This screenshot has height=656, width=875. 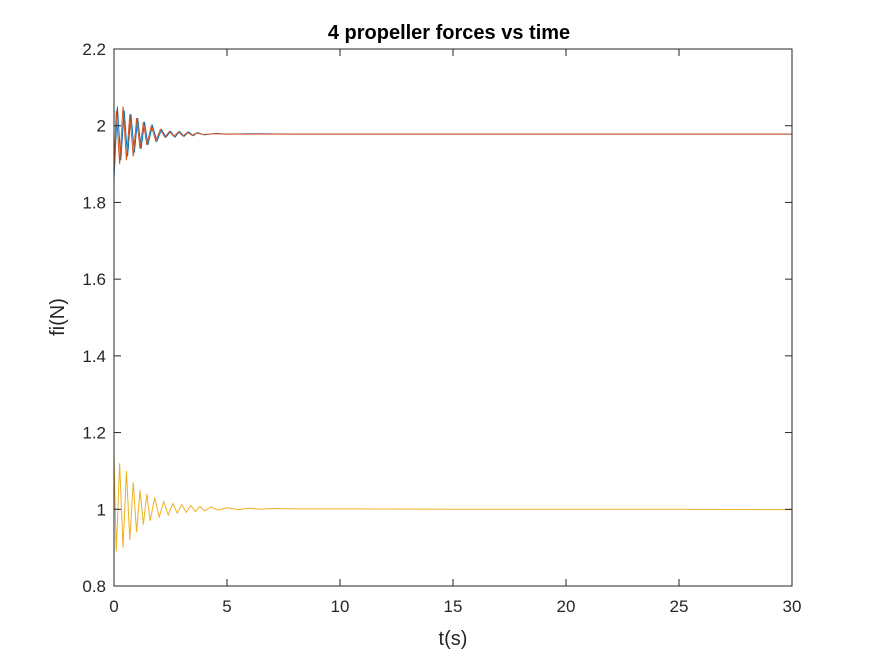 I want to click on x-tick-label: 25, so click(x=679, y=606).